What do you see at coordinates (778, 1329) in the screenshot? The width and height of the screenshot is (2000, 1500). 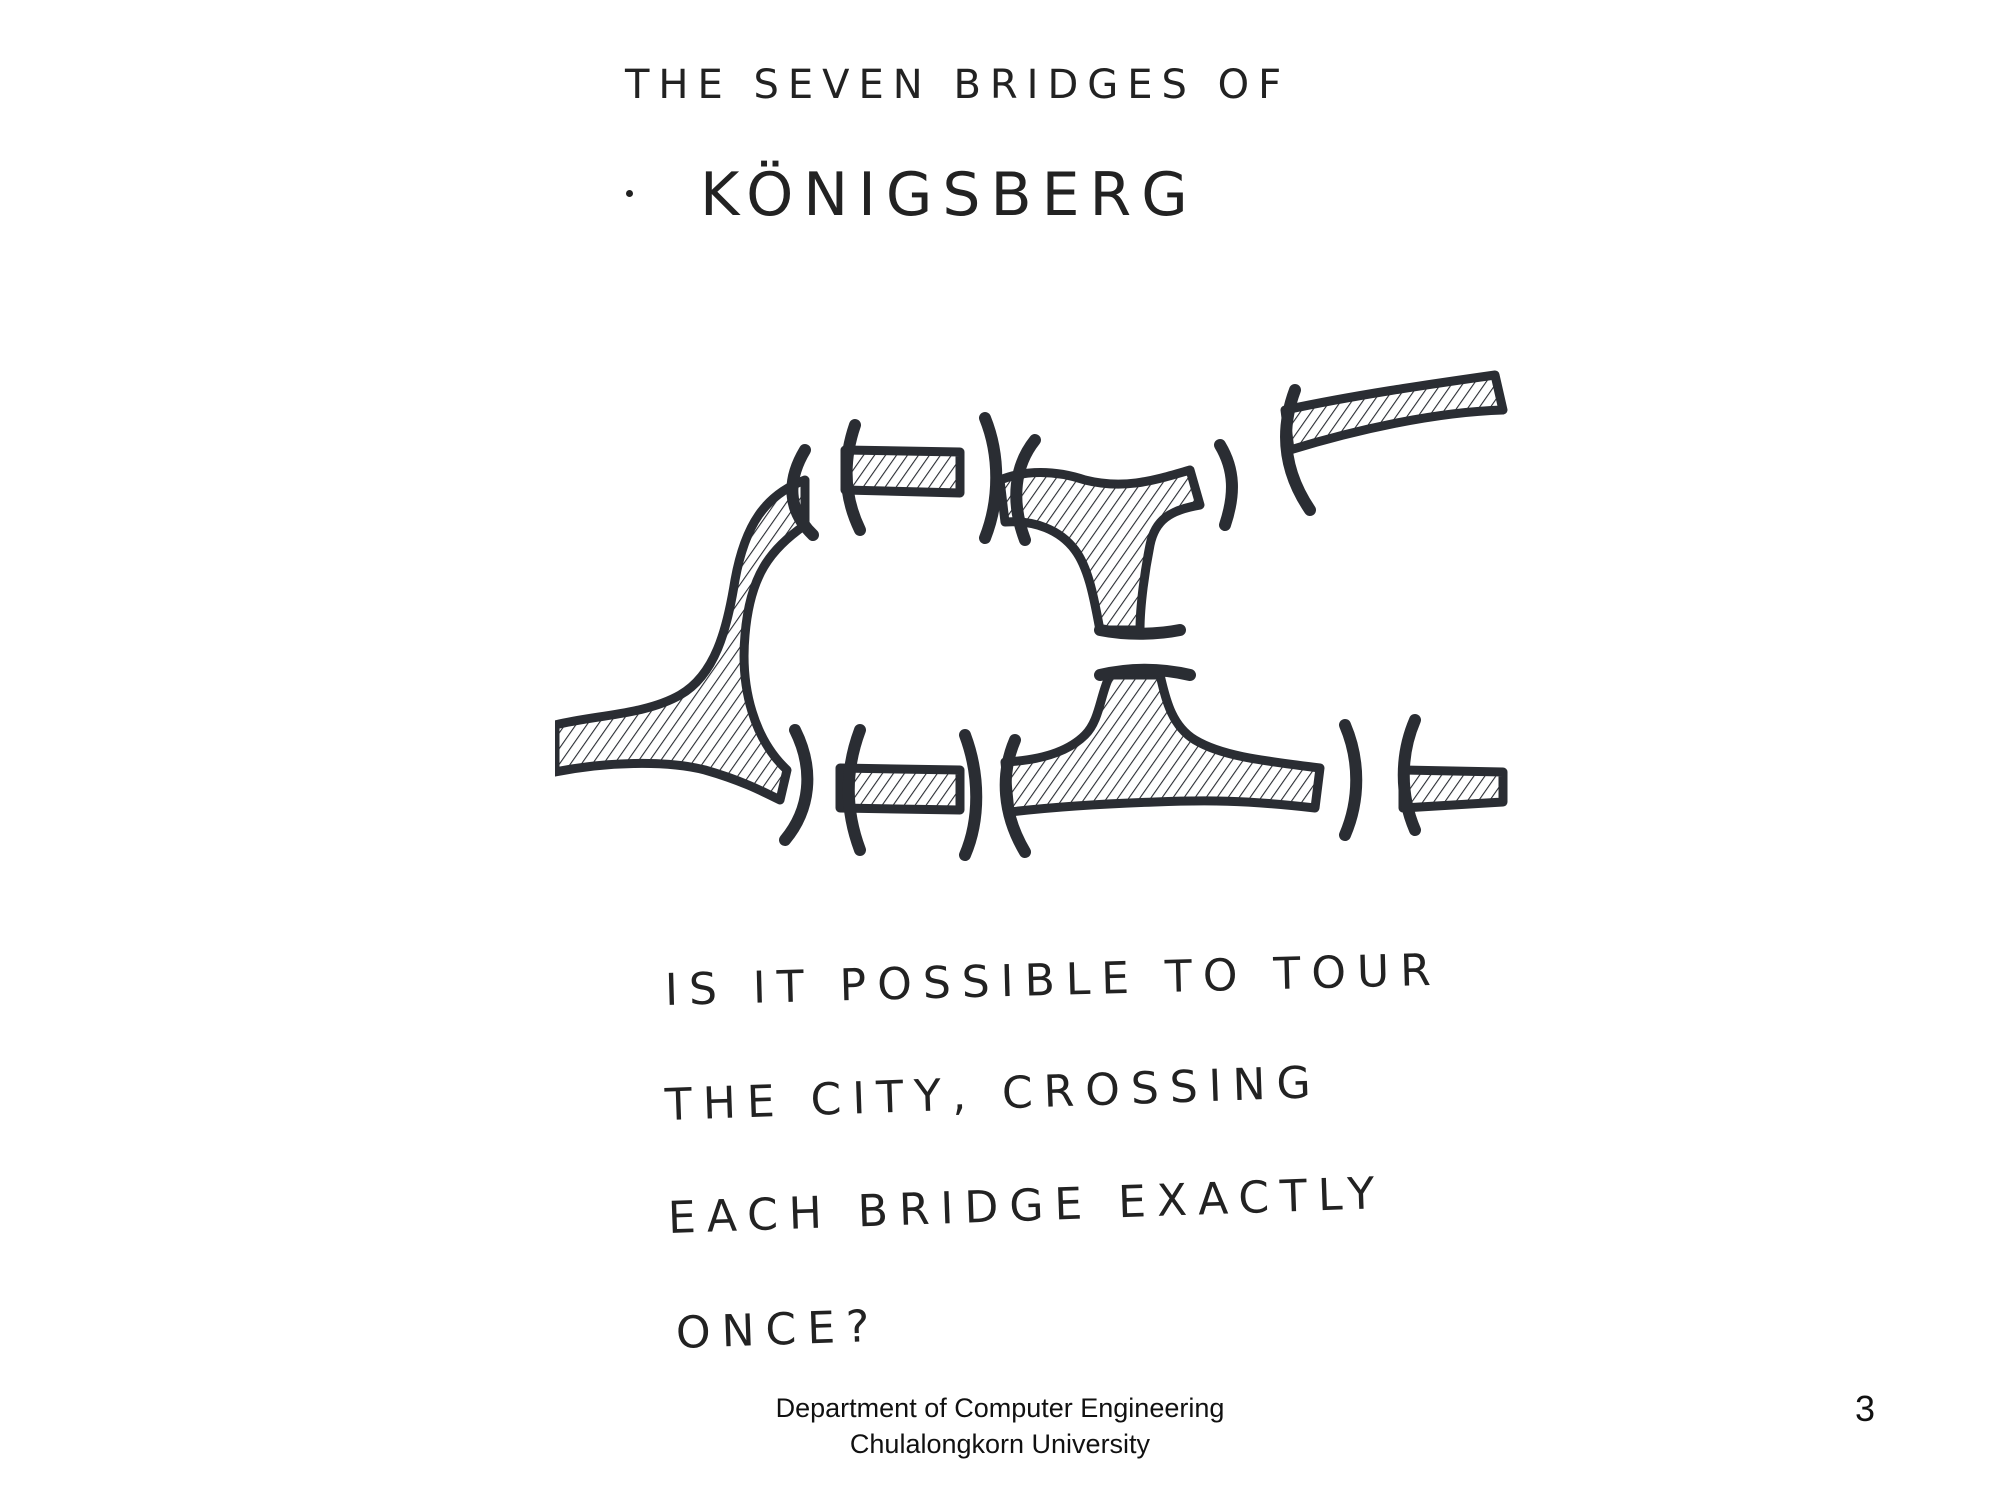 I see `question-line-4: ONCE?` at bounding box center [778, 1329].